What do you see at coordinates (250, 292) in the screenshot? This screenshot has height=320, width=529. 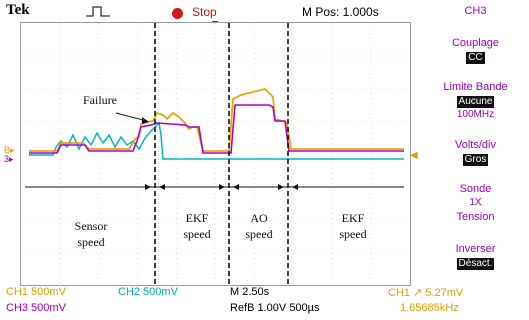 I see `timebase-readout: M 2.50s` at bounding box center [250, 292].